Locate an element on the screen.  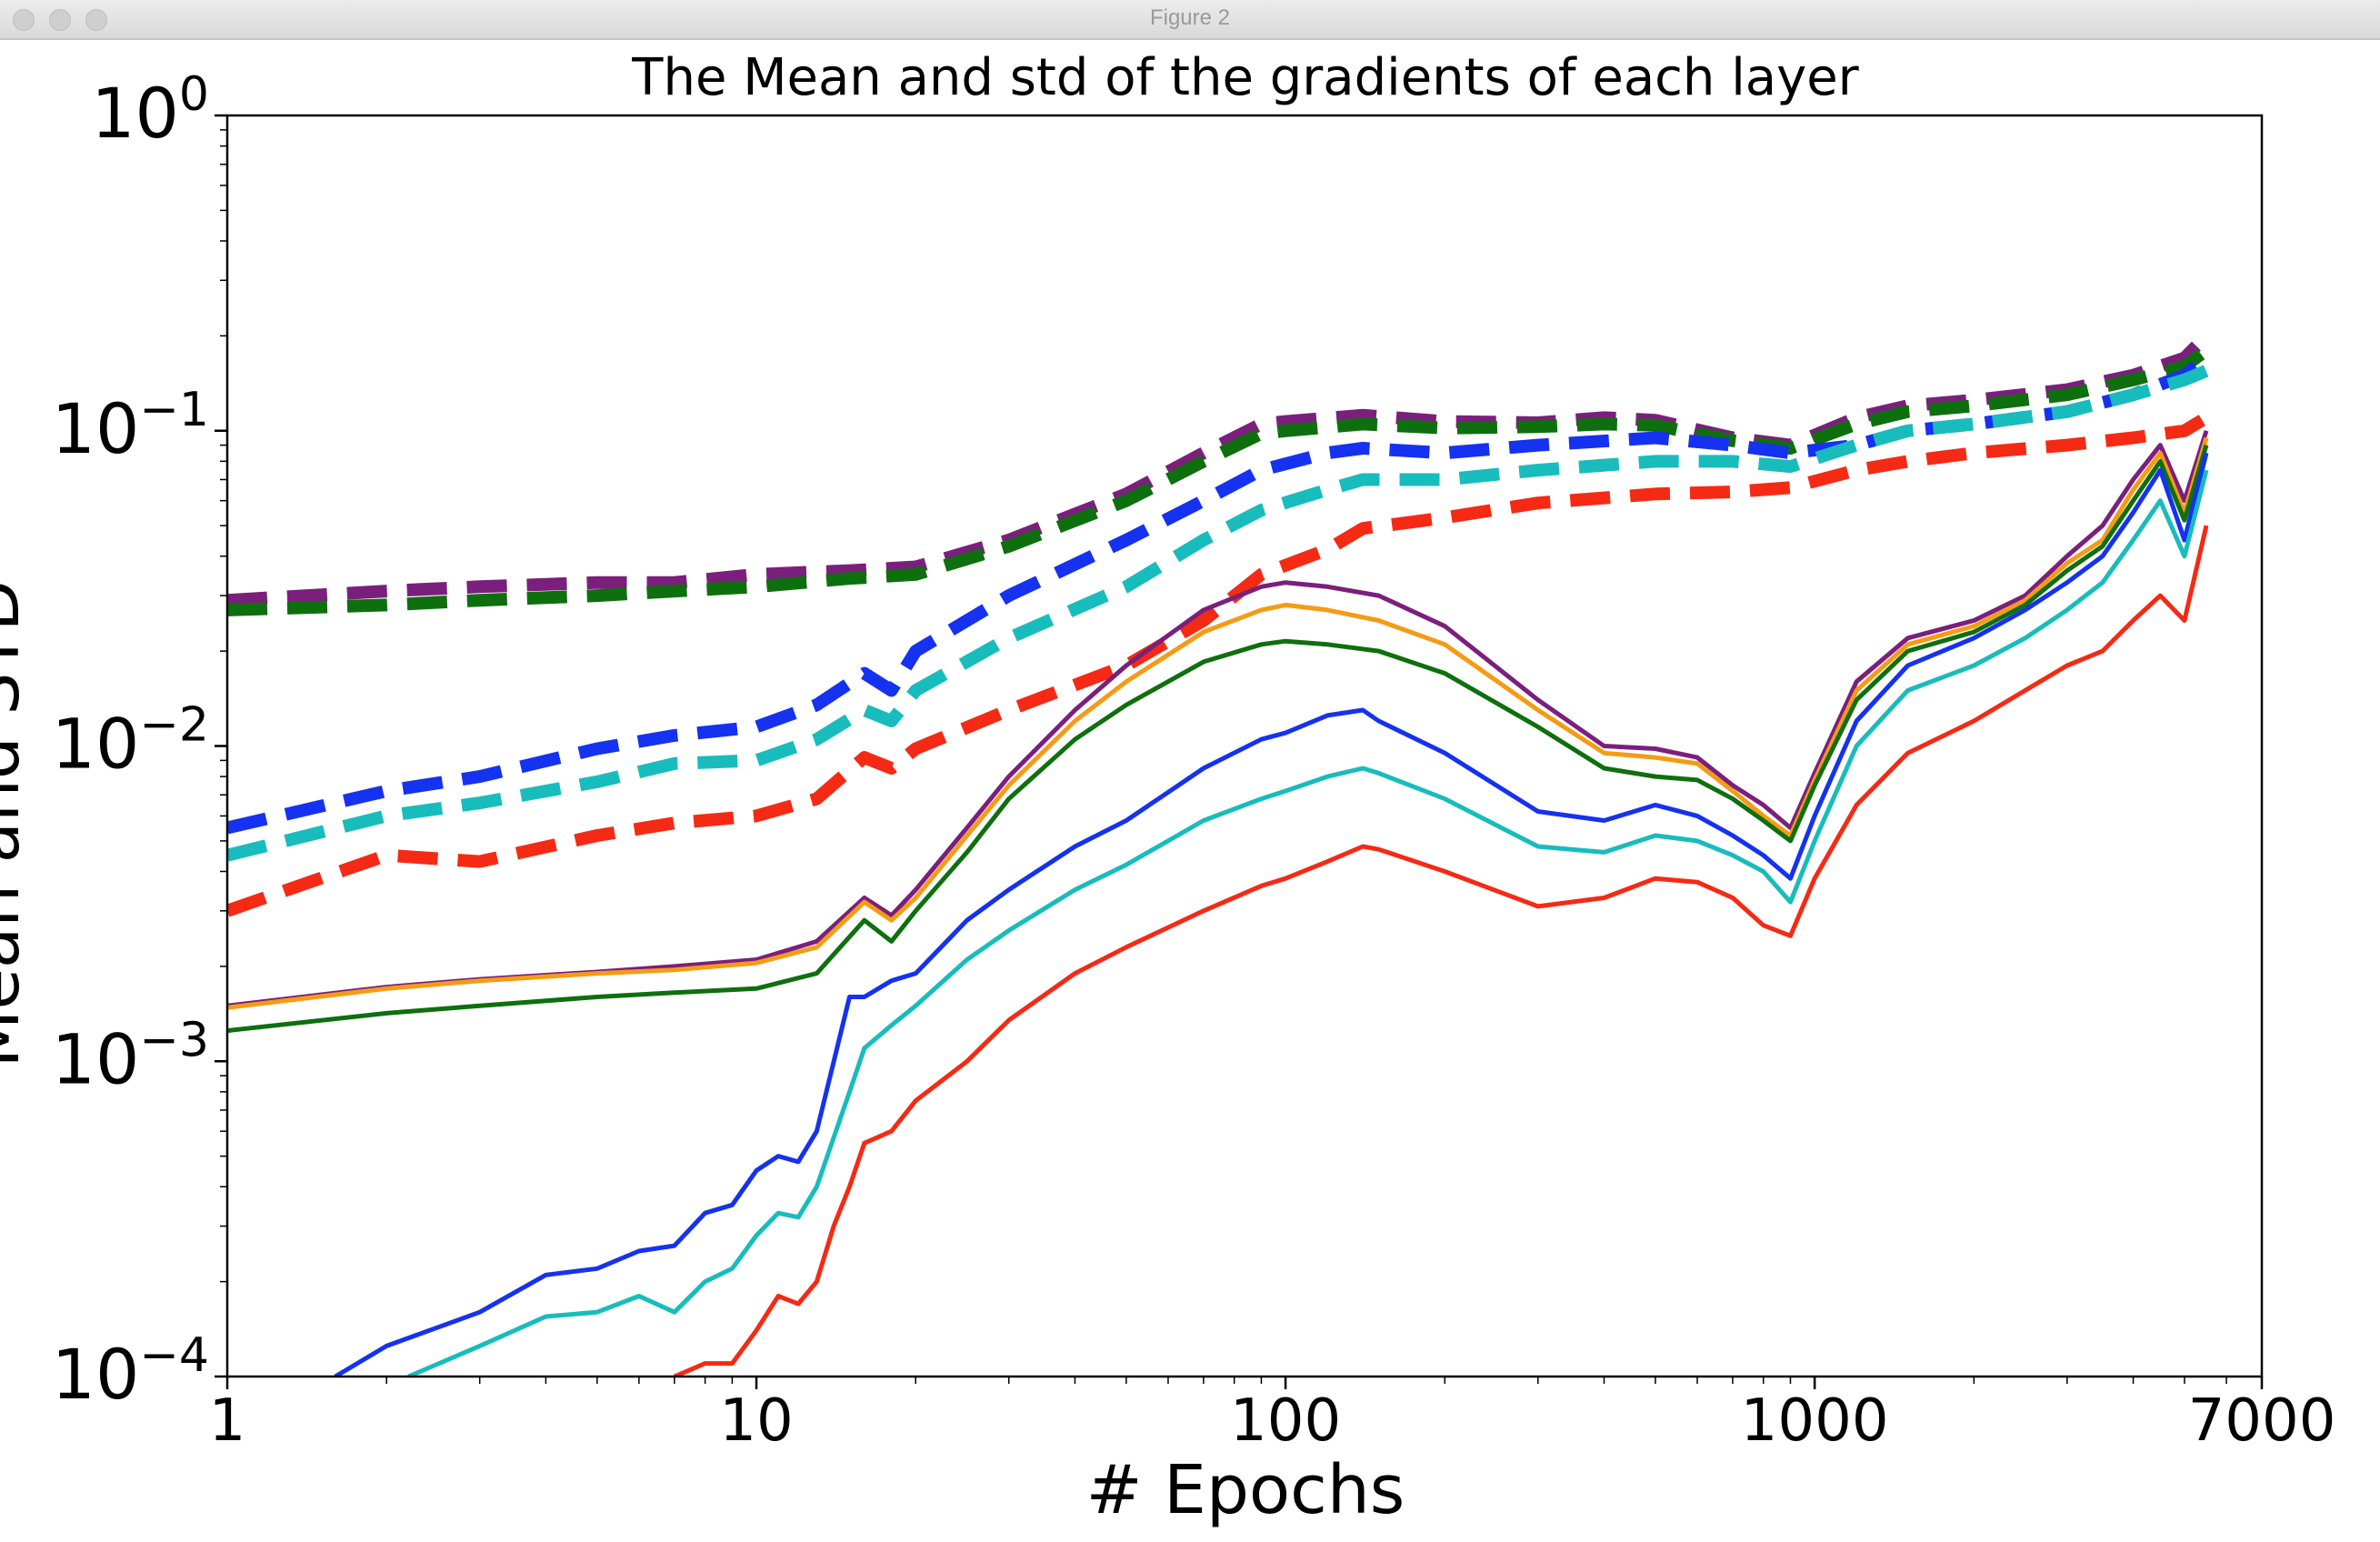
series-line-1-dashed is located at coordinates (1219, 469).